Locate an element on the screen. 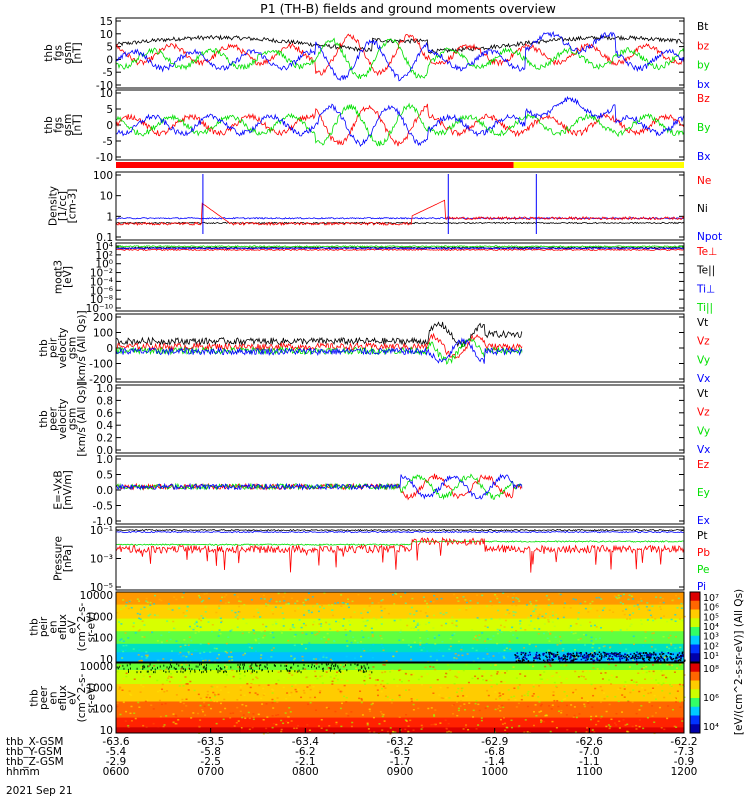 The image size is (750, 800). colorbar-tick: 10⁵ is located at coordinates (711, 617).